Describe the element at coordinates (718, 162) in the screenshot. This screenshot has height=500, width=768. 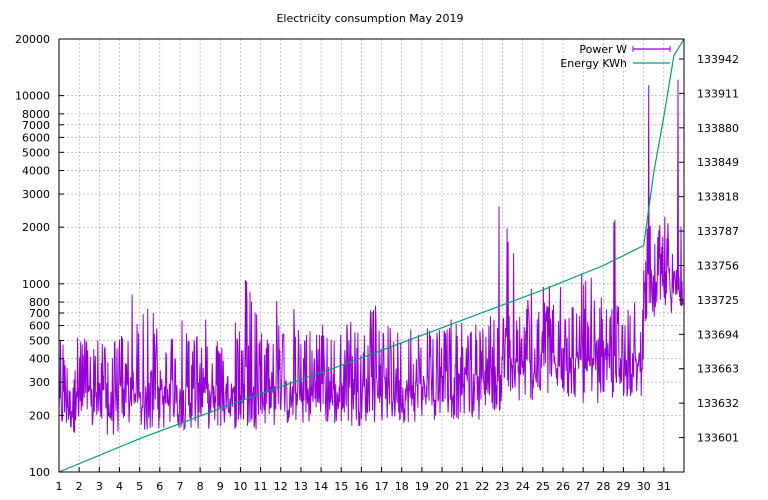
I see `y-right-tick-label: 133849` at that location.